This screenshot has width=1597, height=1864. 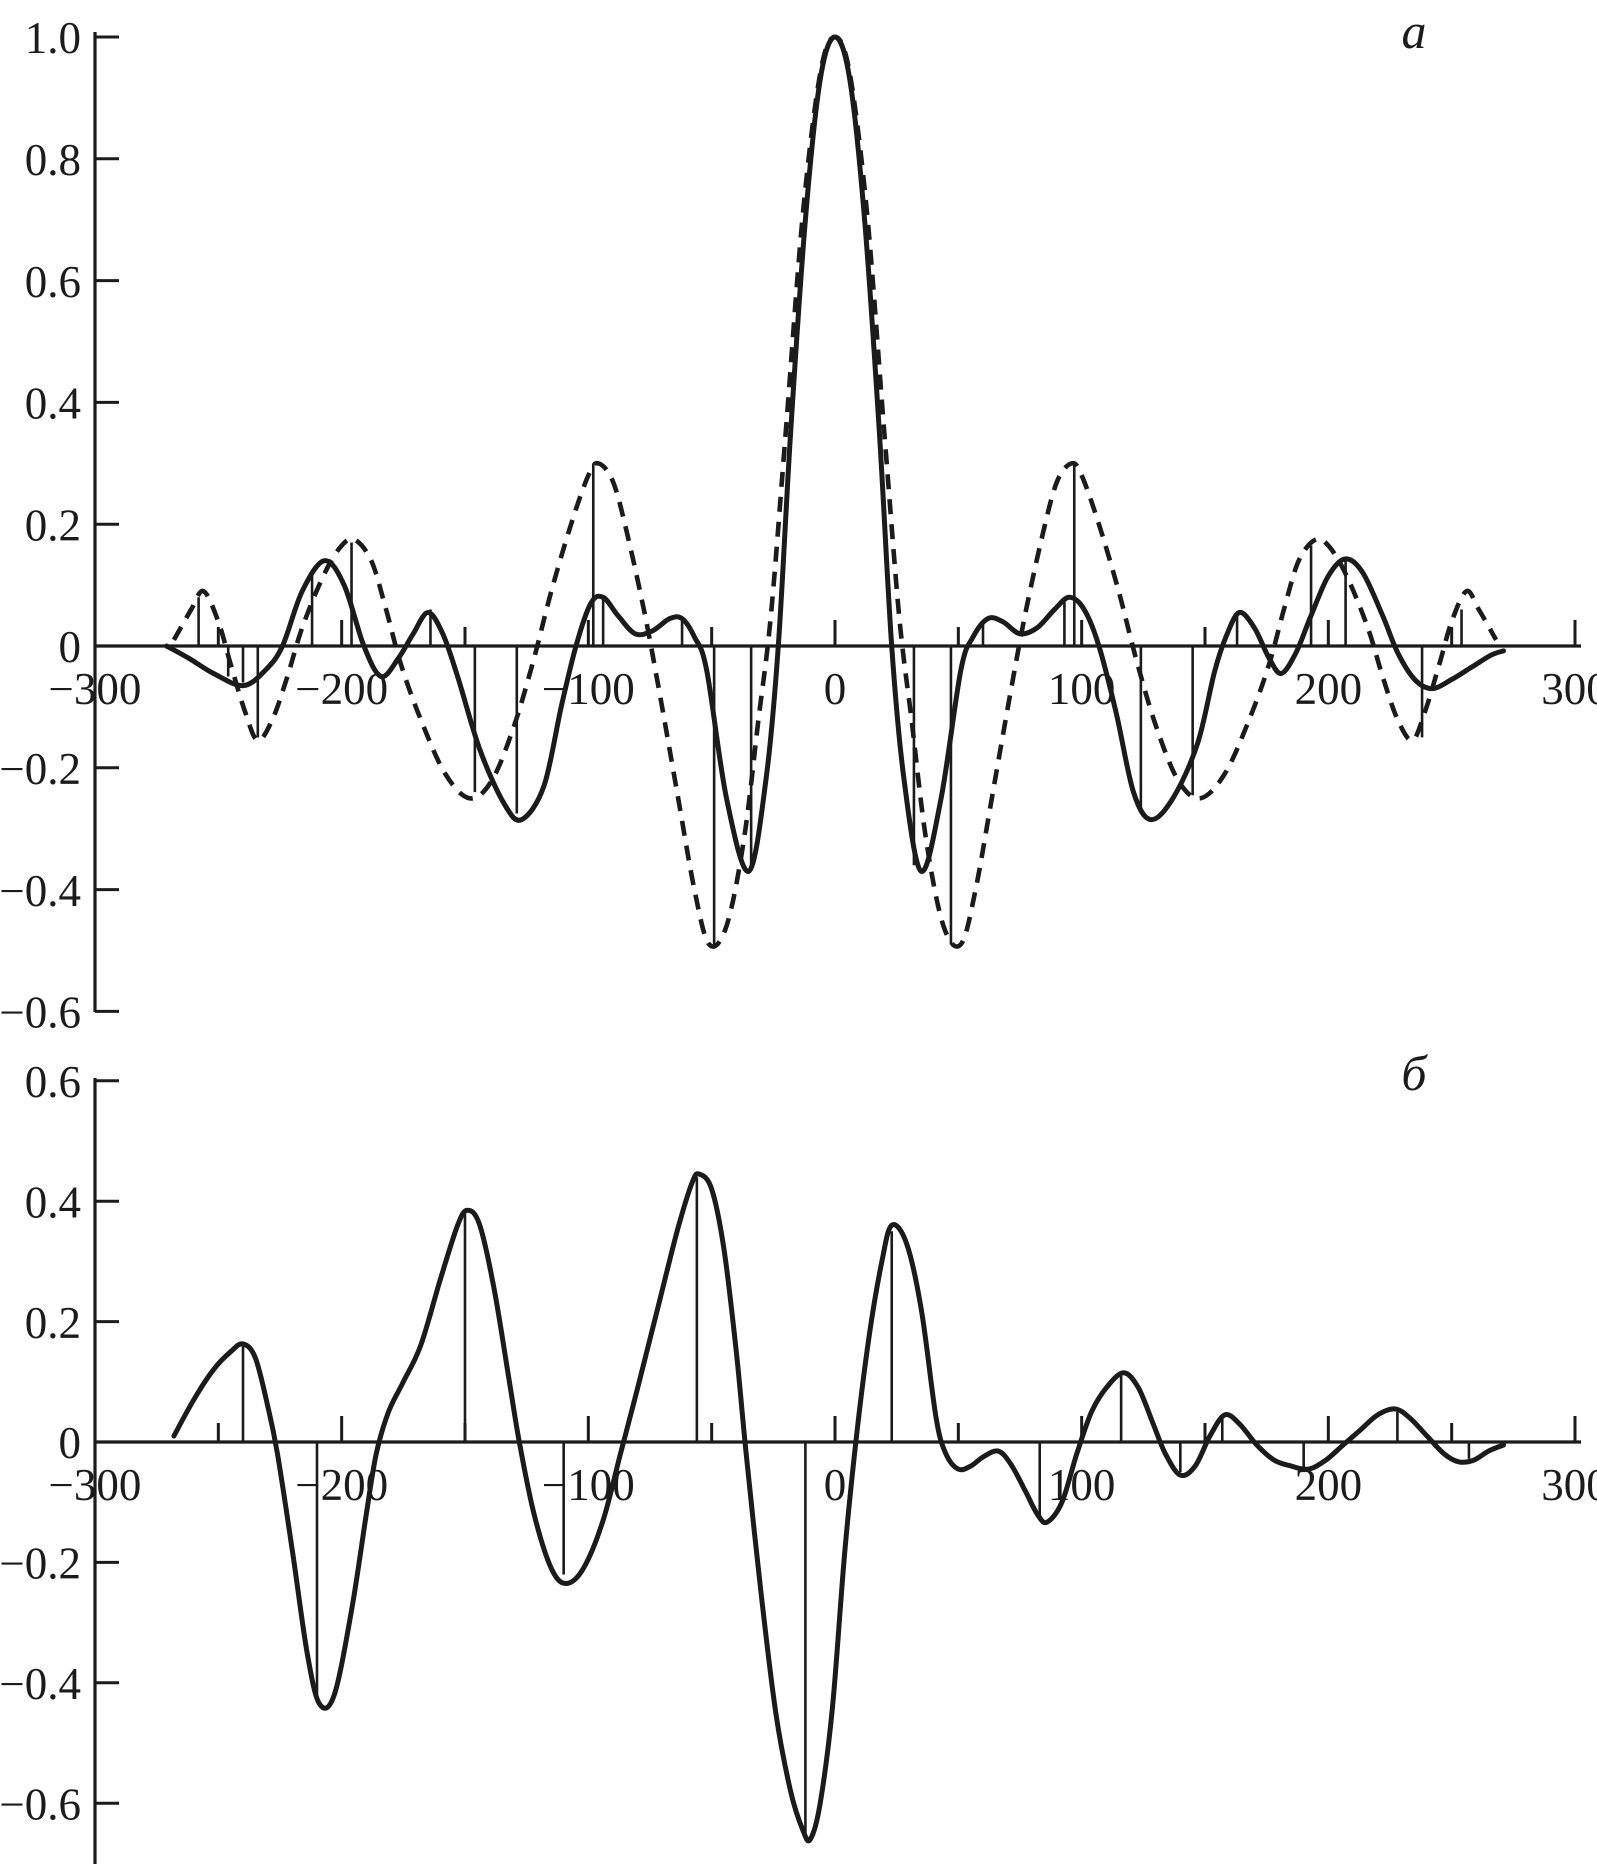 What do you see at coordinates (1414, 1073) in the screenshot?
I see `panel-b-label: б` at bounding box center [1414, 1073].